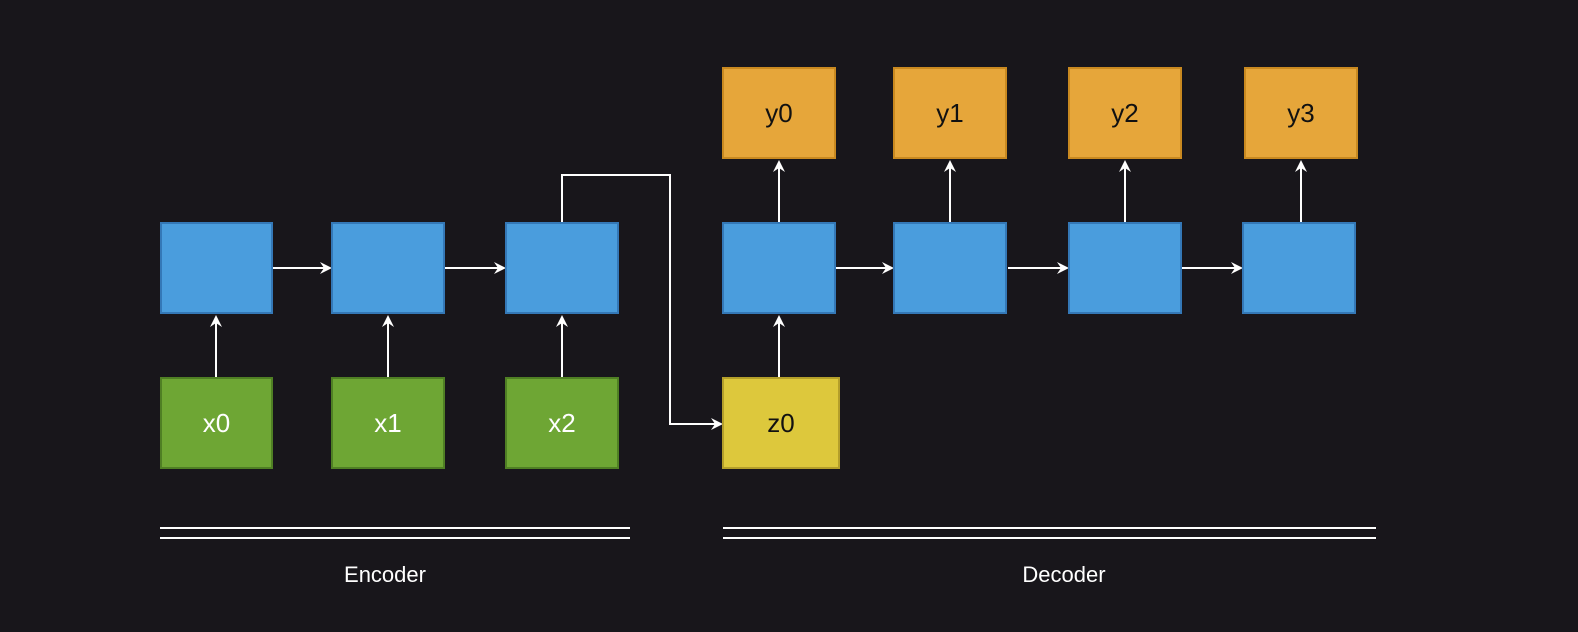 The height and width of the screenshot is (632, 1578). What do you see at coordinates (1125, 113) in the screenshot?
I see `decoder-output-y2: y2` at bounding box center [1125, 113].